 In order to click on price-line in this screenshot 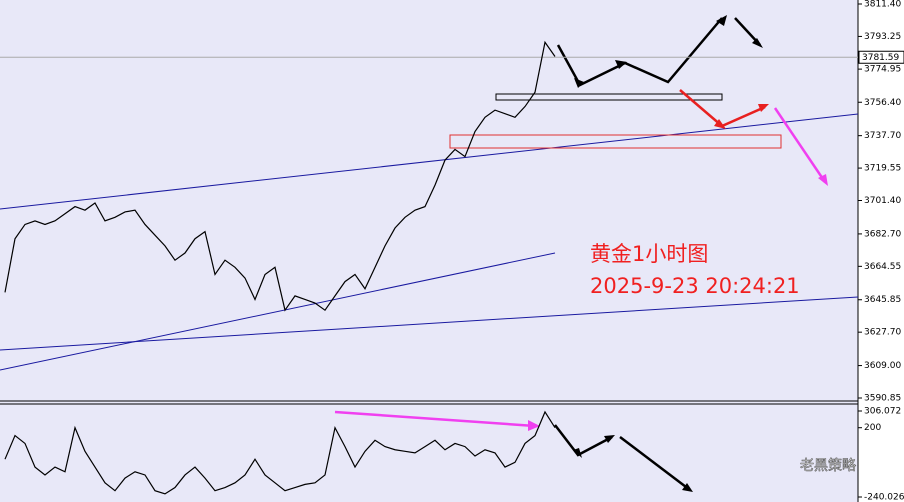, I will do `click(280, 452)`.